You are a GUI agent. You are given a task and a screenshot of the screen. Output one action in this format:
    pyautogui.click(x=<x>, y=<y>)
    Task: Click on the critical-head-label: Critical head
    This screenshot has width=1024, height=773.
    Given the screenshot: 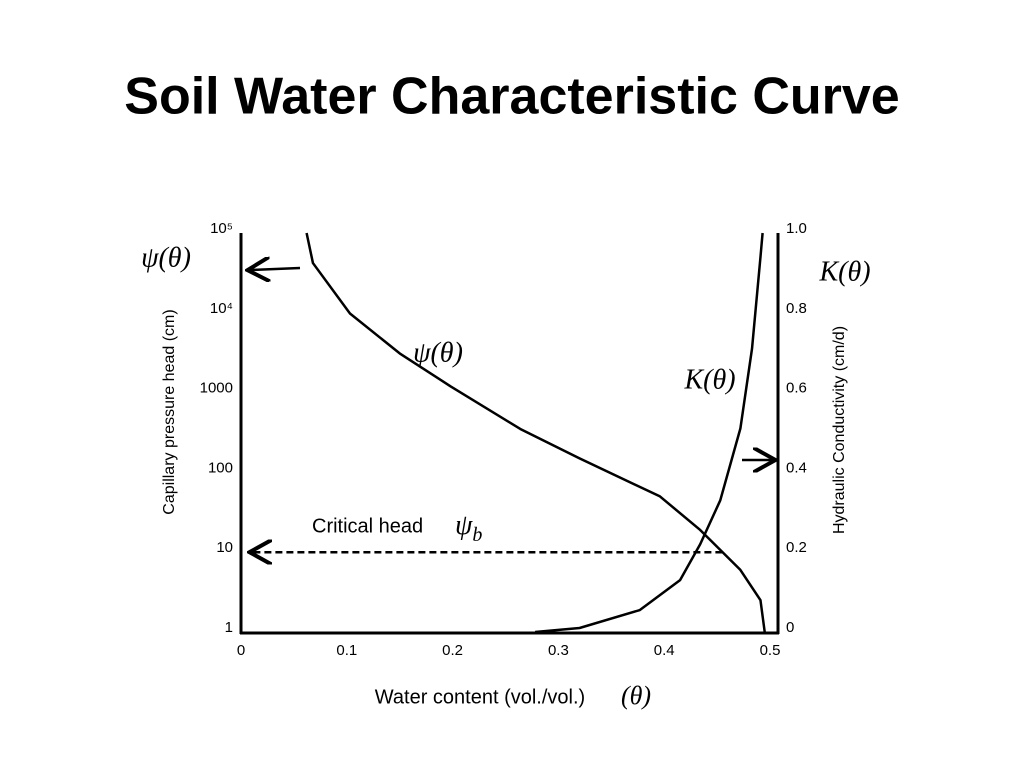 What is the action you would take?
    pyautogui.click(x=367, y=526)
    